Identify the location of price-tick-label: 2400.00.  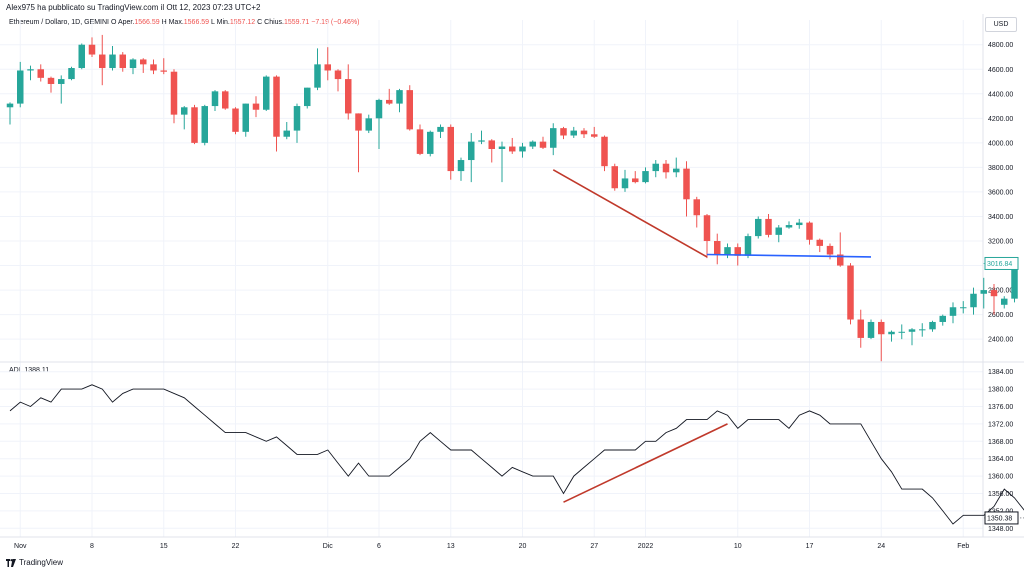
(1000, 340).